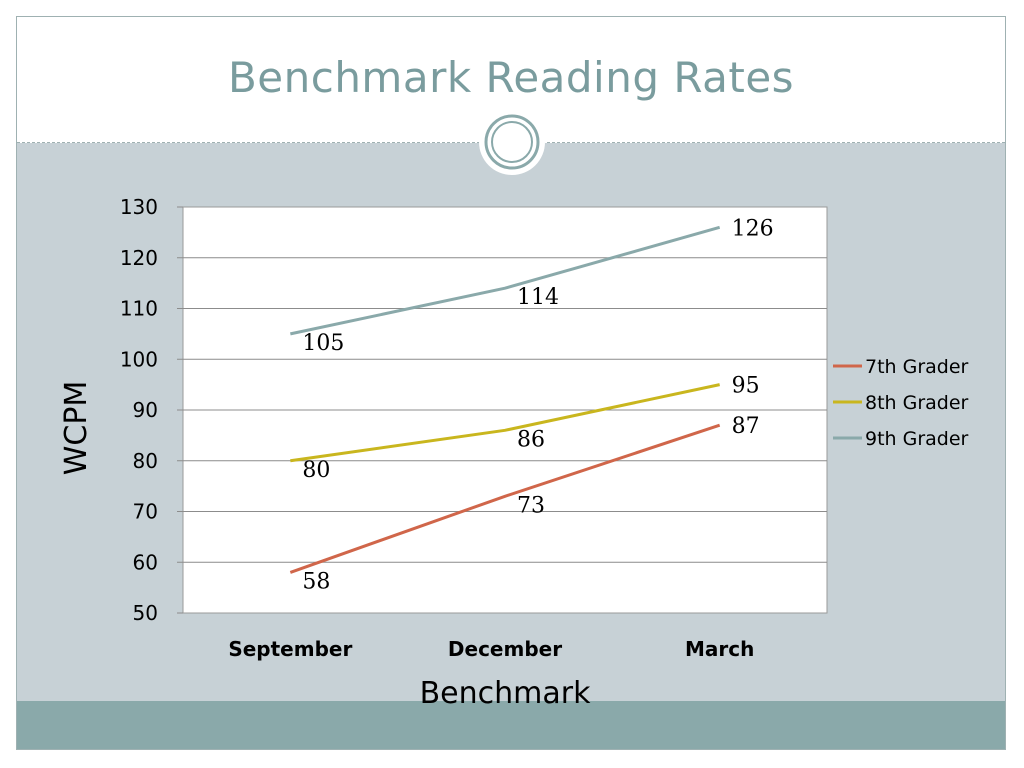  Describe the element at coordinates (139, 359) in the screenshot. I see `y-tick-label: 100` at that location.